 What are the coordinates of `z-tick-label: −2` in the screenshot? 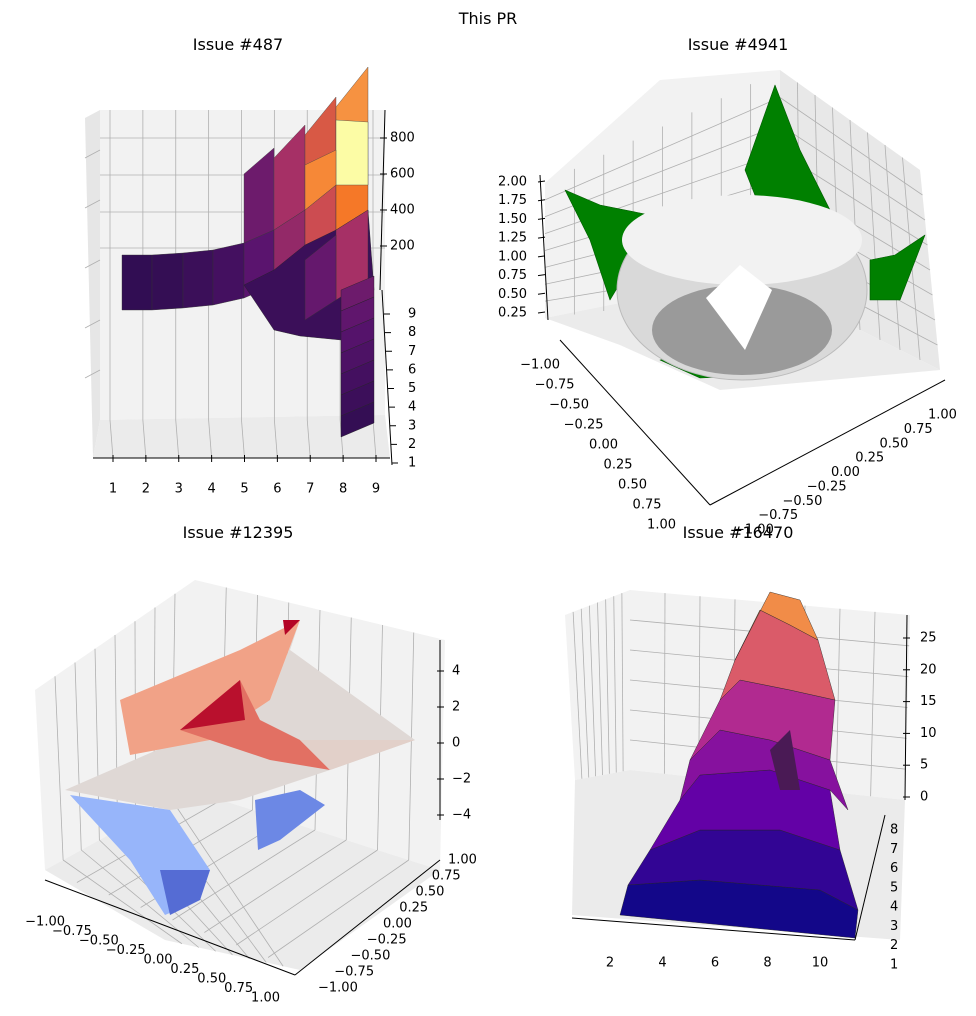 It's located at (461, 779).